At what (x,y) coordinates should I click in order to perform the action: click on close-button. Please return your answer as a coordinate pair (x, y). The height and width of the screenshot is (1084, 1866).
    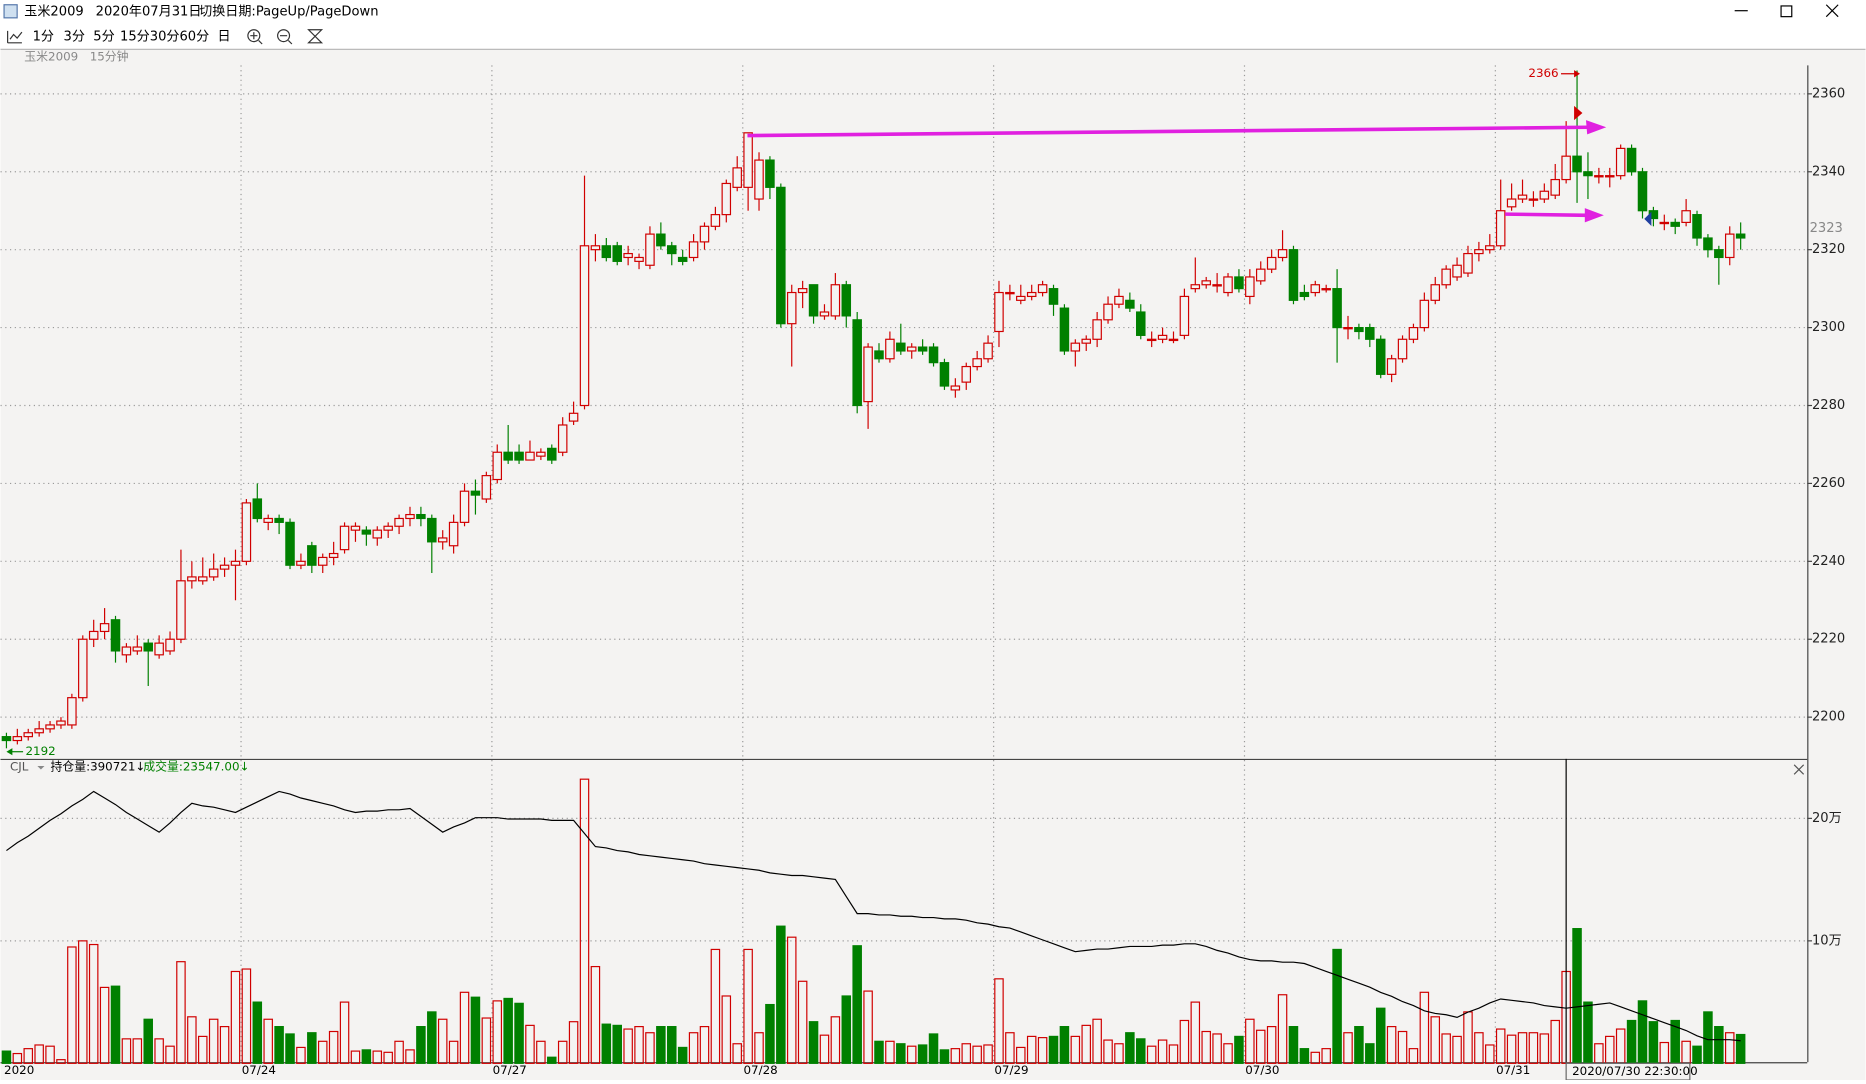
    Looking at the image, I should click on (1832, 11).